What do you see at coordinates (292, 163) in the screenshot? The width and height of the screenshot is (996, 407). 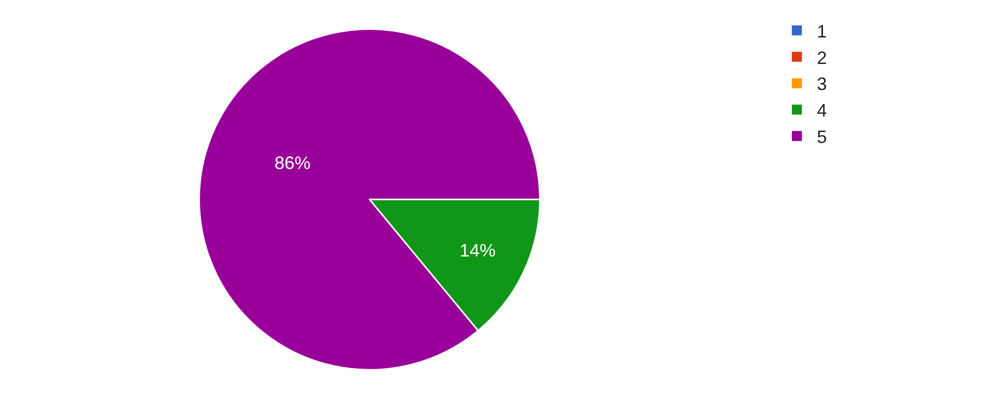 I see `data-label: 86%` at bounding box center [292, 163].